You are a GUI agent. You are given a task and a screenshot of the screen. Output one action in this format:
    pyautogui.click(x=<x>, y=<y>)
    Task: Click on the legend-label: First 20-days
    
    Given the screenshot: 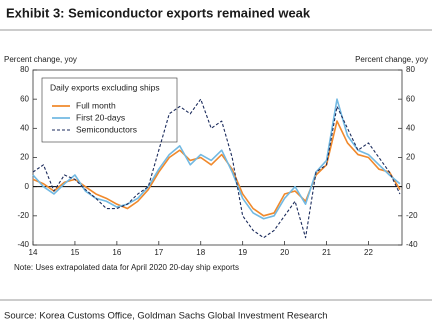 What is the action you would take?
    pyautogui.click(x=100, y=117)
    